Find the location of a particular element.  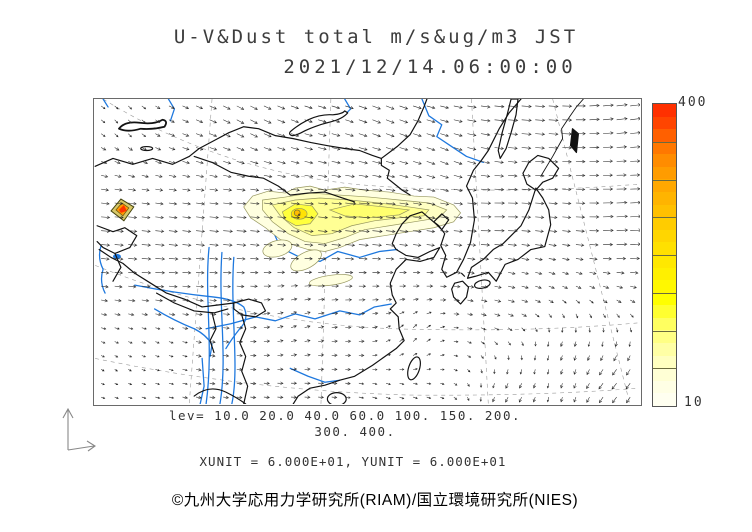

x-axis-arrow is located at coordinates (81, 446).